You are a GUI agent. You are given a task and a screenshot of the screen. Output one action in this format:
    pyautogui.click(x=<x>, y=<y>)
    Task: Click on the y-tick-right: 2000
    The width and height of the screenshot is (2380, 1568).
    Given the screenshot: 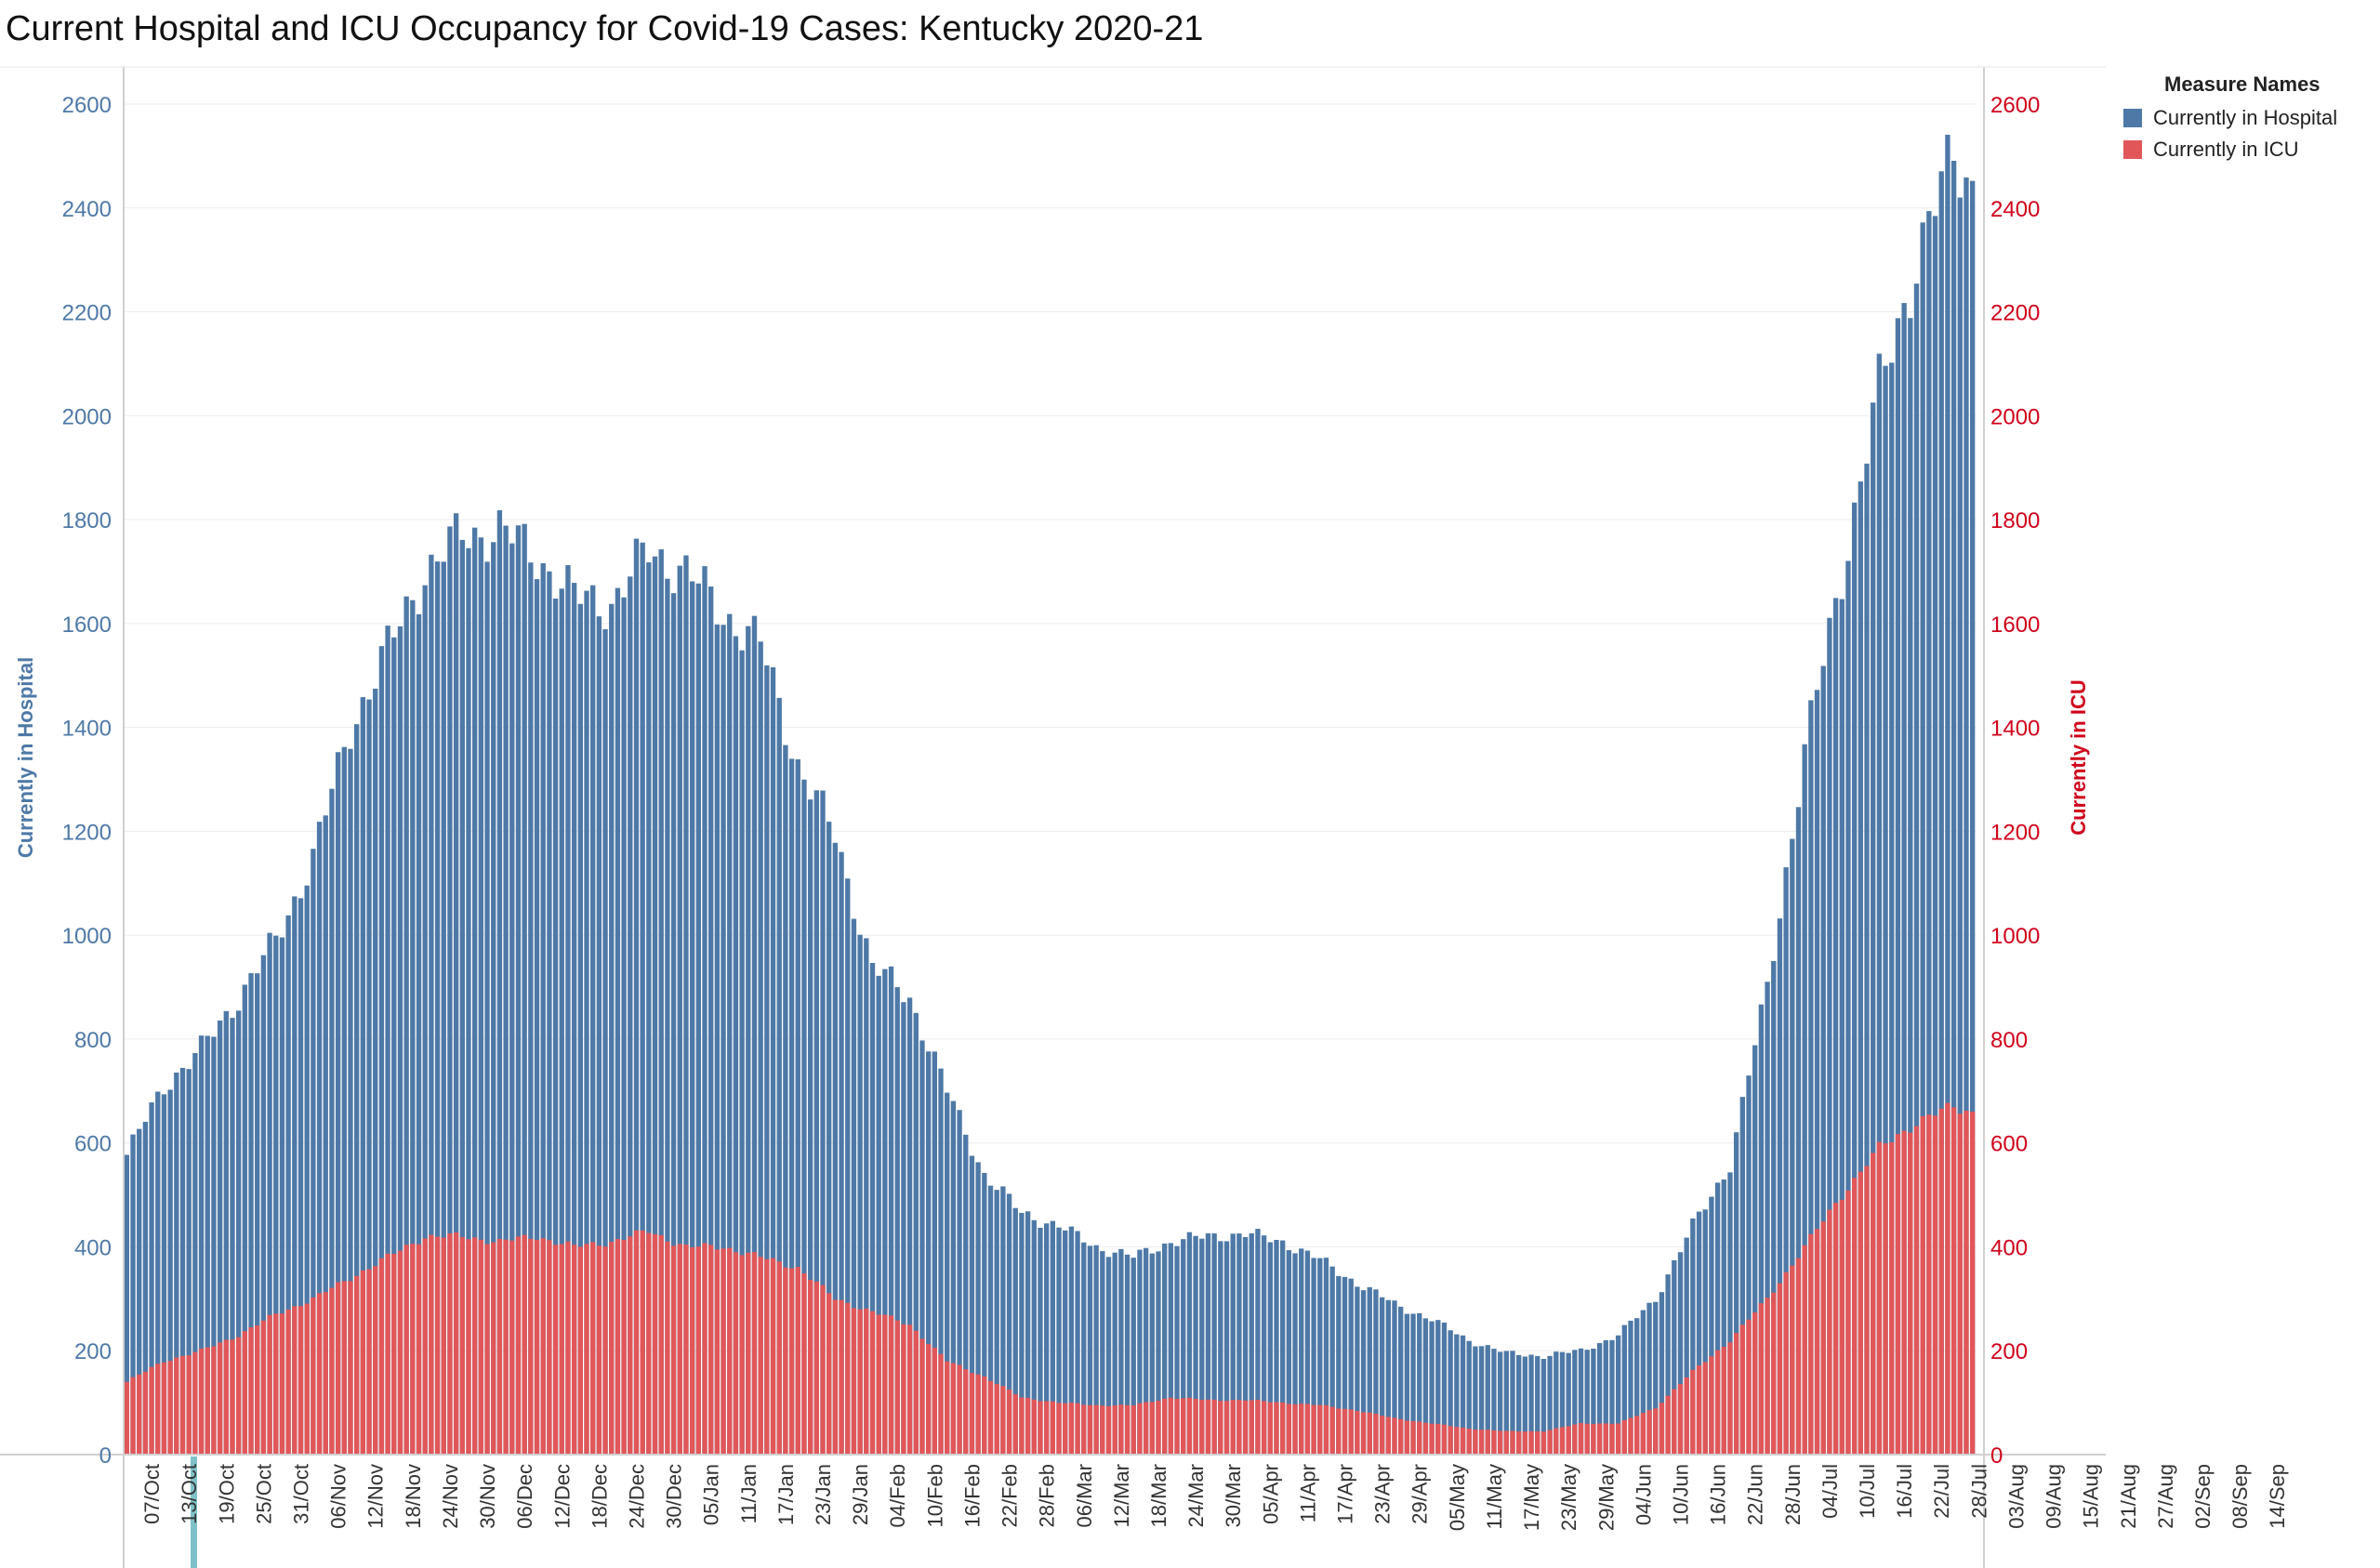 What is the action you would take?
    pyautogui.click(x=2015, y=416)
    